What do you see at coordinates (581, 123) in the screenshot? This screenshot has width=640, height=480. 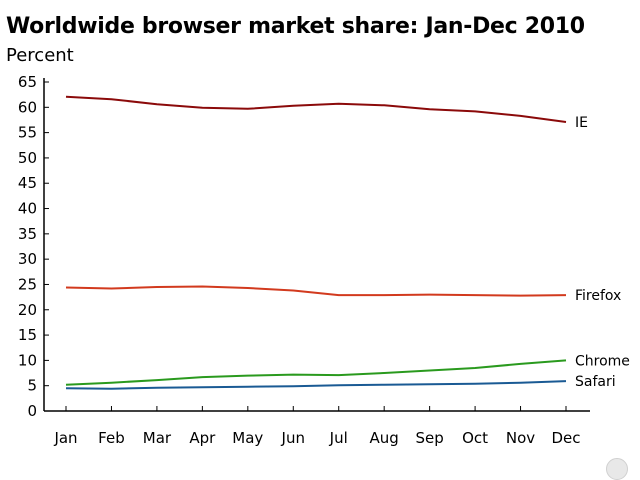 I see `series-label-ie: IE` at bounding box center [581, 123].